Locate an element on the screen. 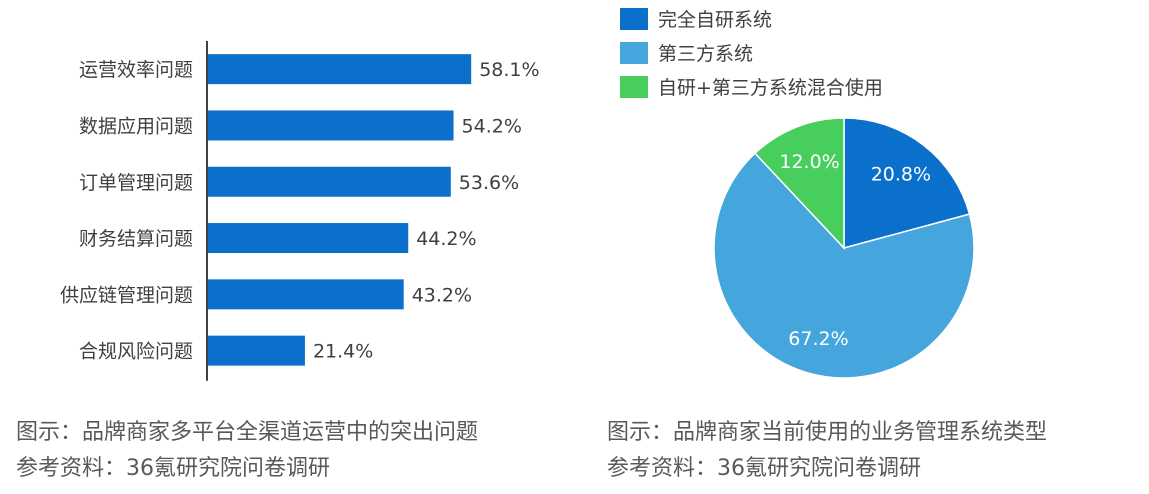 This screenshot has height=494, width=1149. bar-value-label: 54.2% is located at coordinates (492, 126).